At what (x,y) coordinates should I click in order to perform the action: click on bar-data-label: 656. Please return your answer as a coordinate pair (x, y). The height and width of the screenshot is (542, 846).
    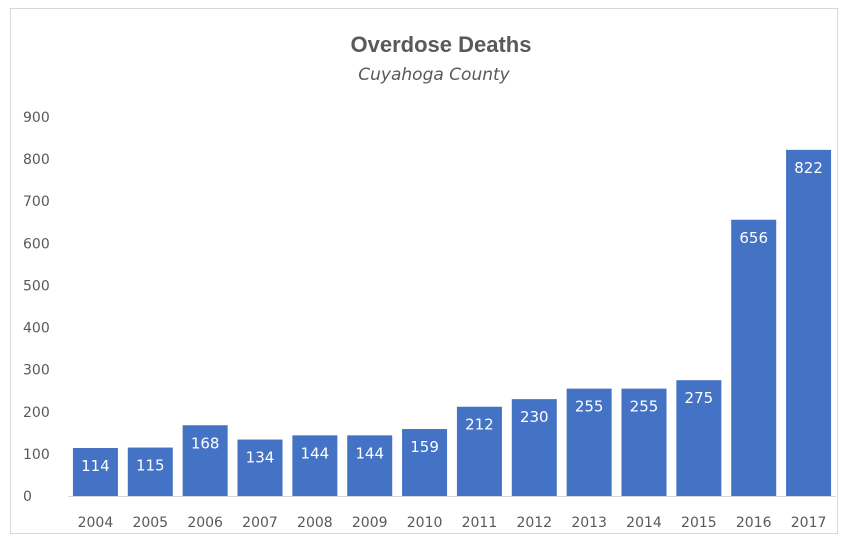
    Looking at the image, I should click on (753, 238).